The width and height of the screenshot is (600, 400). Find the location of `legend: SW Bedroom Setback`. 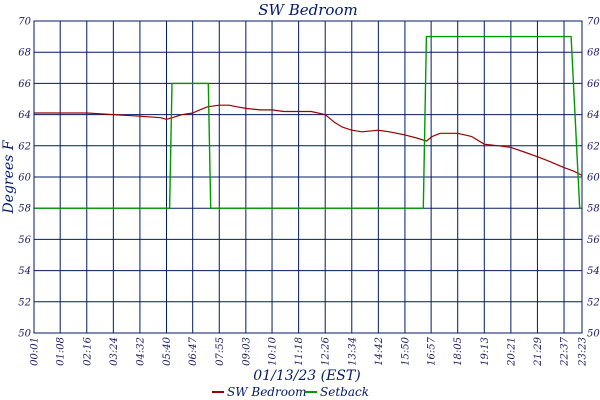

legend: SW Bedroom Setback is located at coordinates (290, 392).